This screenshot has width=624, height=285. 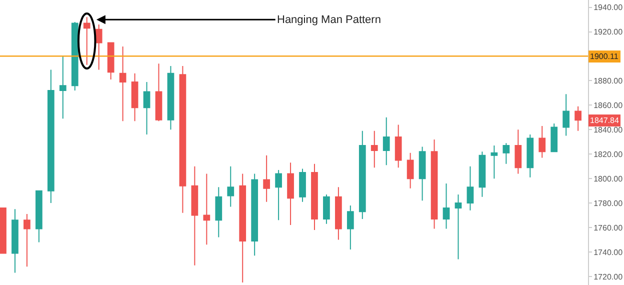 I want to click on y-tick-label: 1800.00, so click(x=609, y=179).